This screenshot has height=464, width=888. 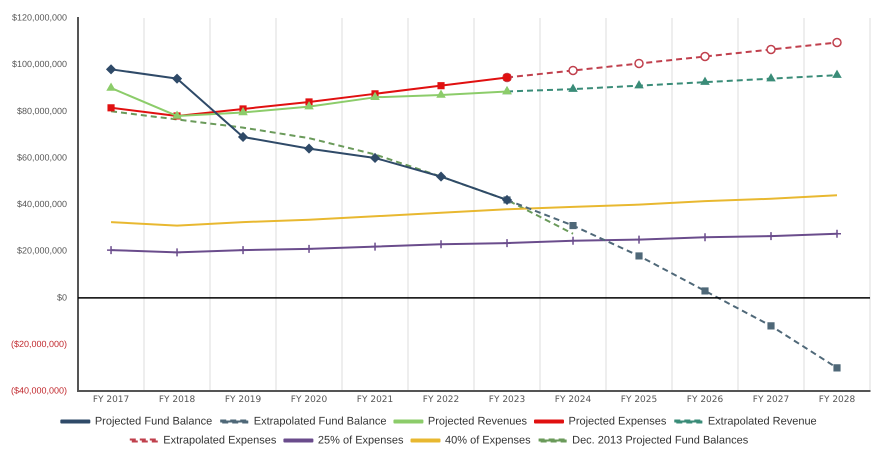 I want to click on y-tick-label: $60,000,000, so click(x=42, y=157).